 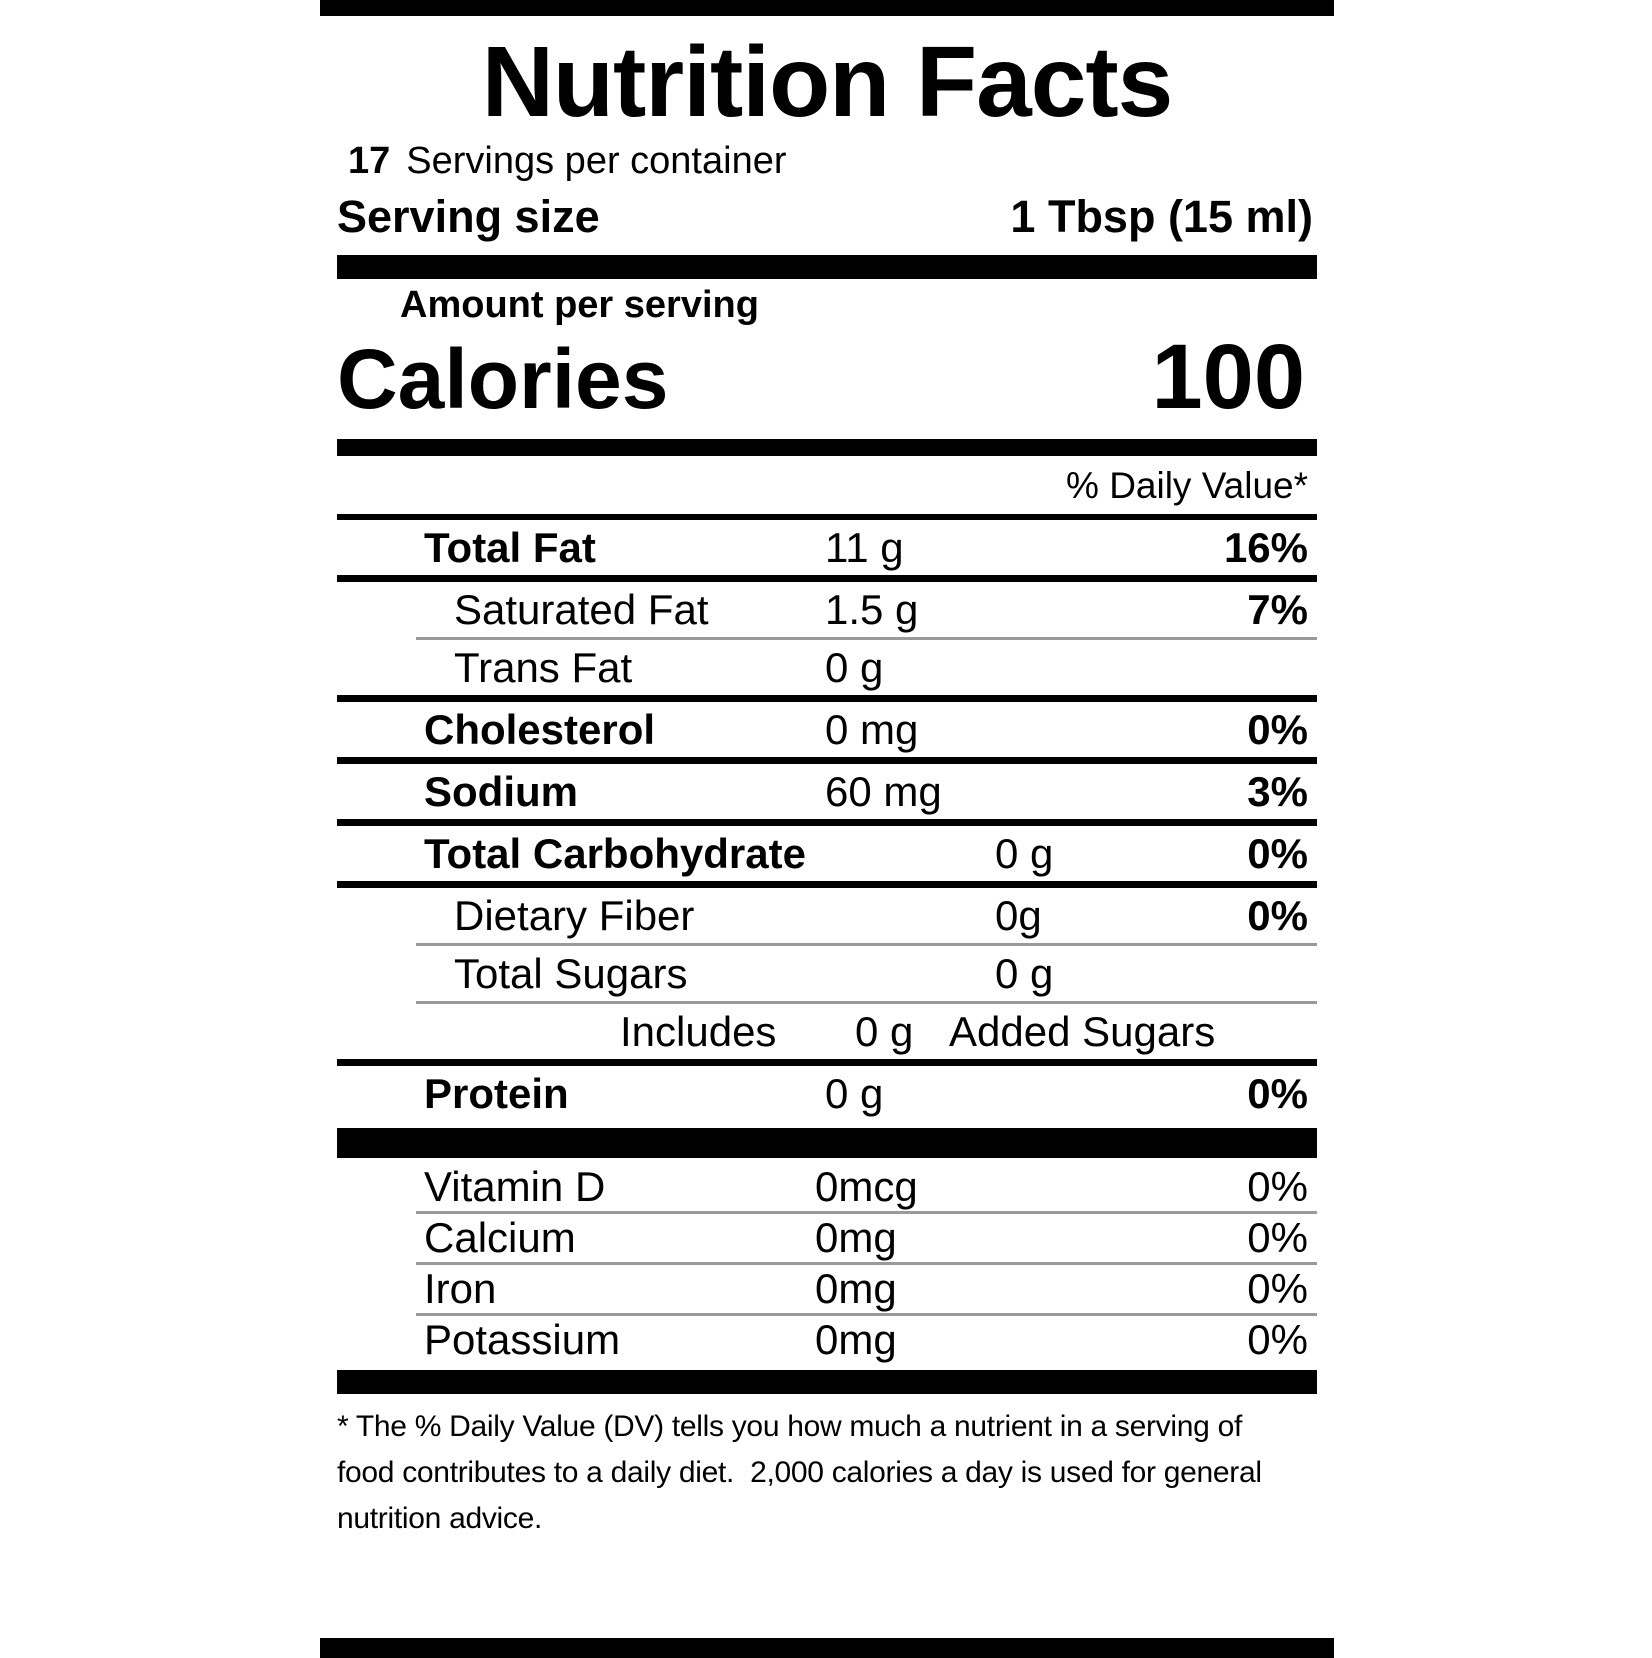 What do you see at coordinates (596, 161) in the screenshot?
I see `servings-text: Servings per container` at bounding box center [596, 161].